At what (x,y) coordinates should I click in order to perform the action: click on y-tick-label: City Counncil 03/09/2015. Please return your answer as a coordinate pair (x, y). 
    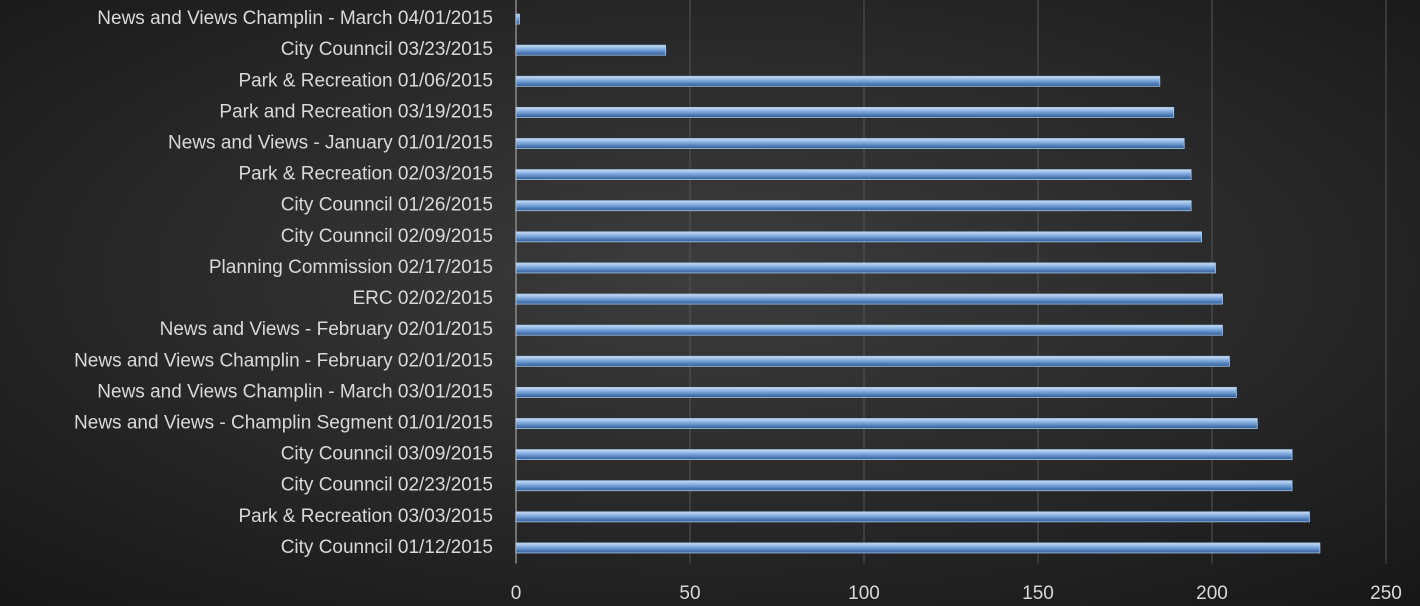
    Looking at the image, I should click on (387, 454).